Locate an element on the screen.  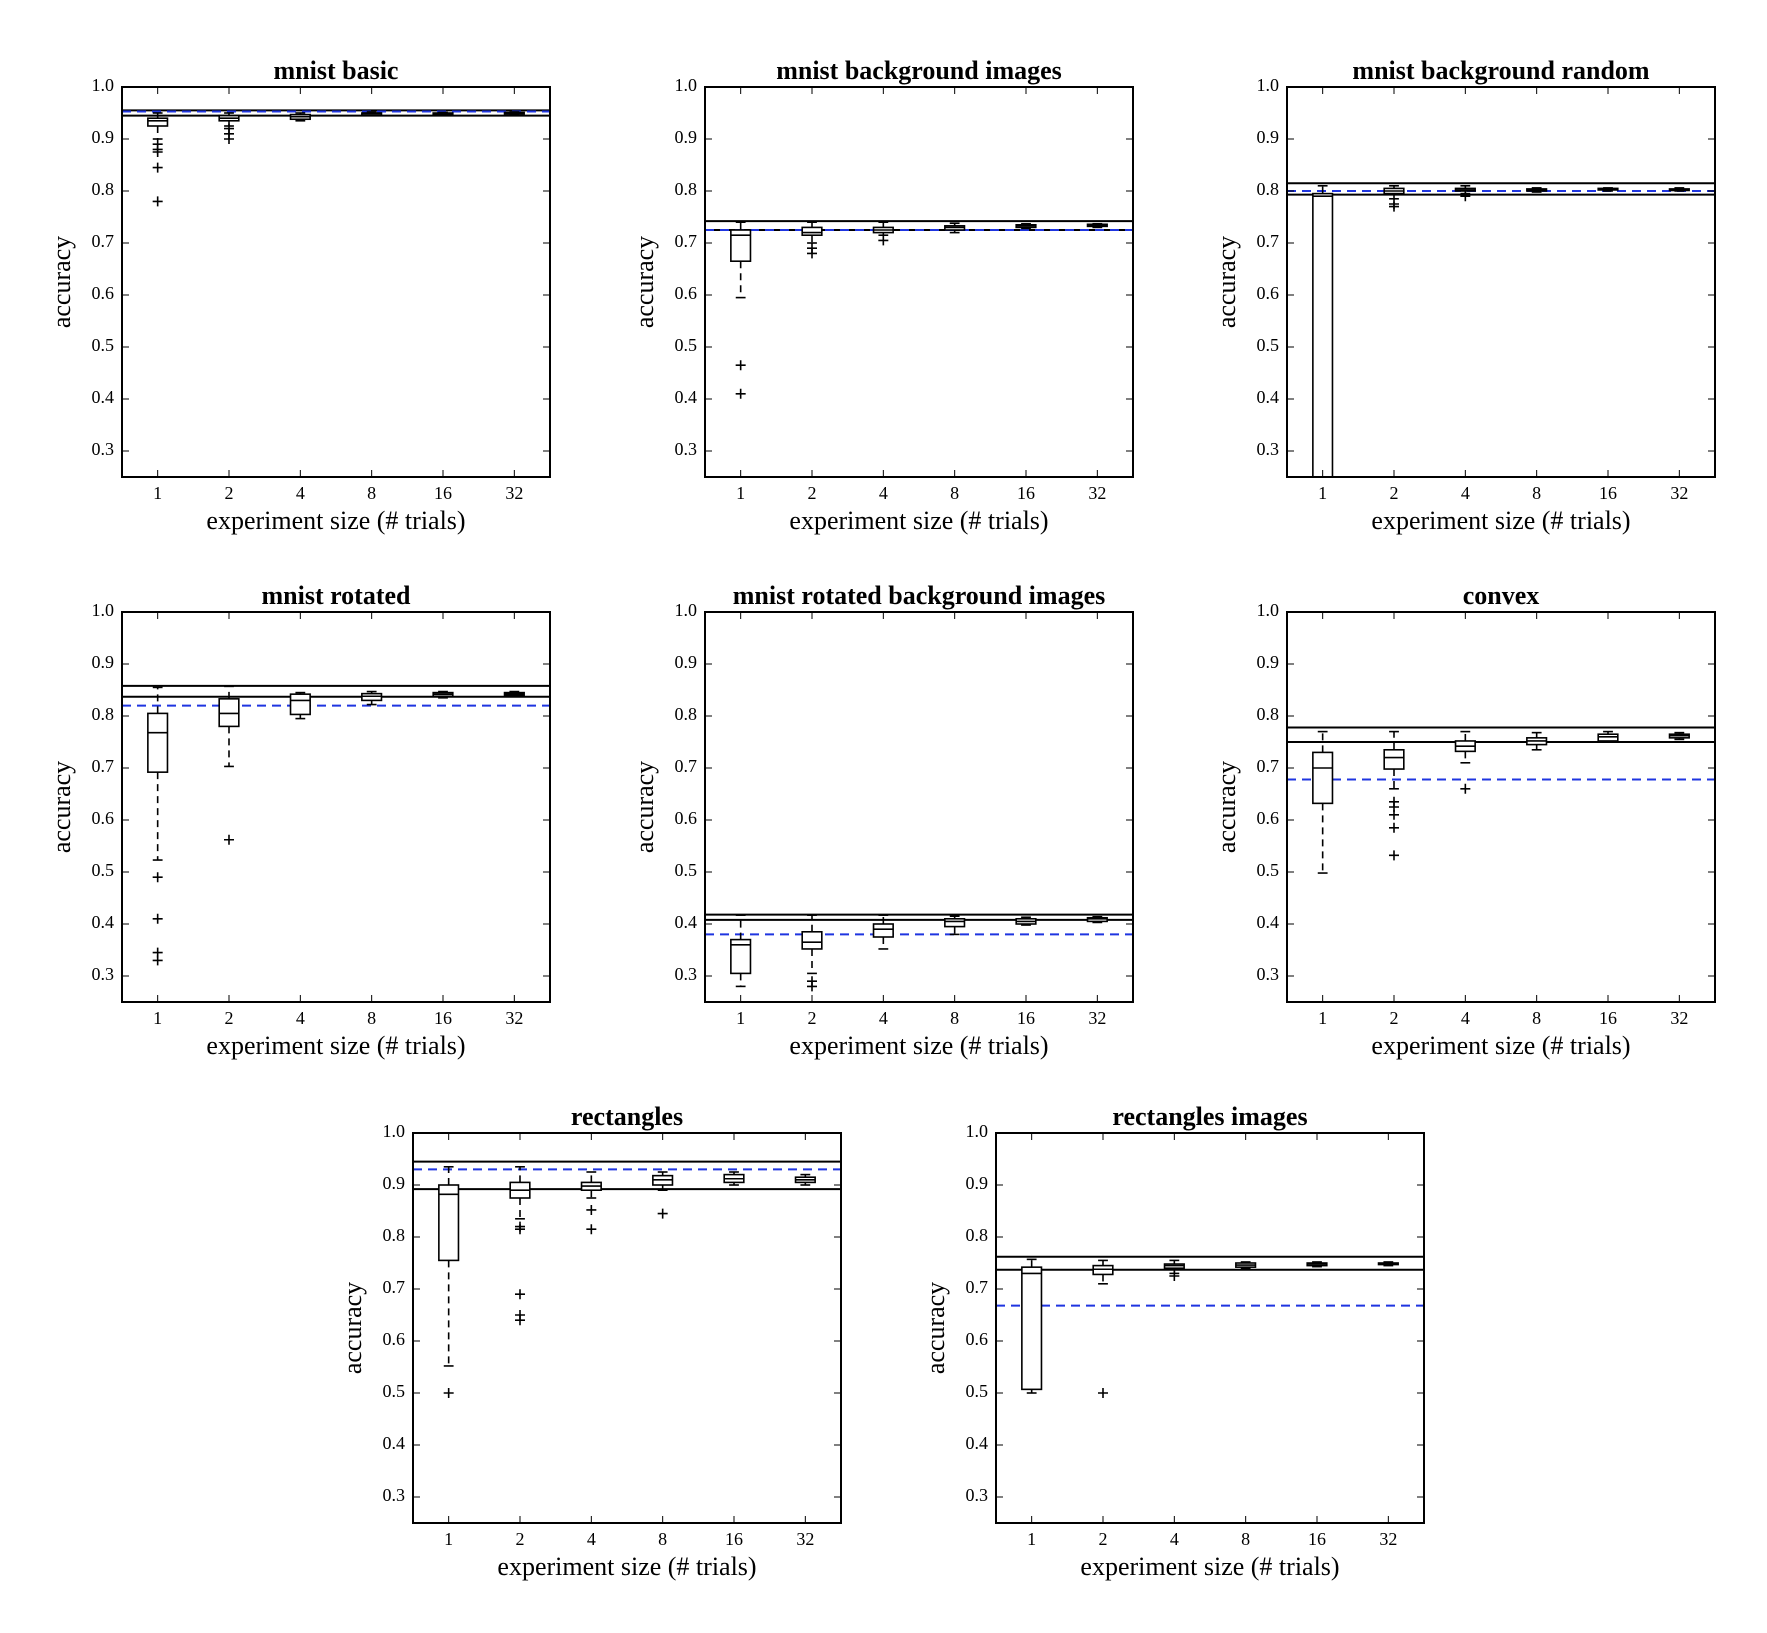
chart-title: mnist basic is located at coordinates (336, 70).